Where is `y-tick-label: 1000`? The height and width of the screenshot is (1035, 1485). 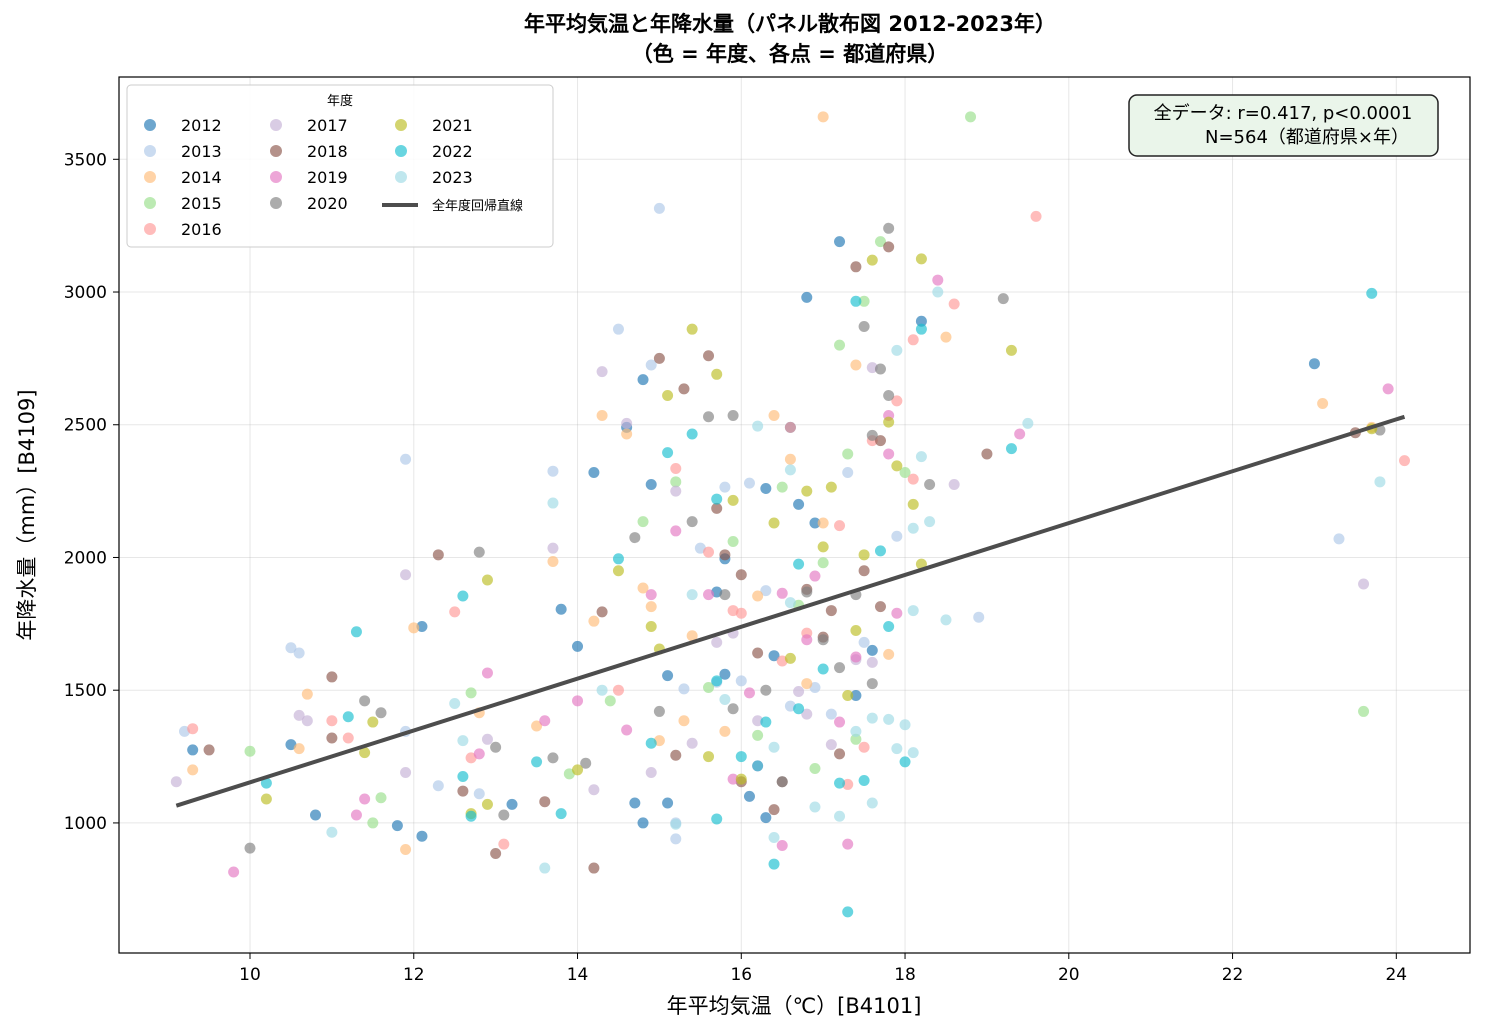 y-tick-label: 1000 is located at coordinates (85, 824).